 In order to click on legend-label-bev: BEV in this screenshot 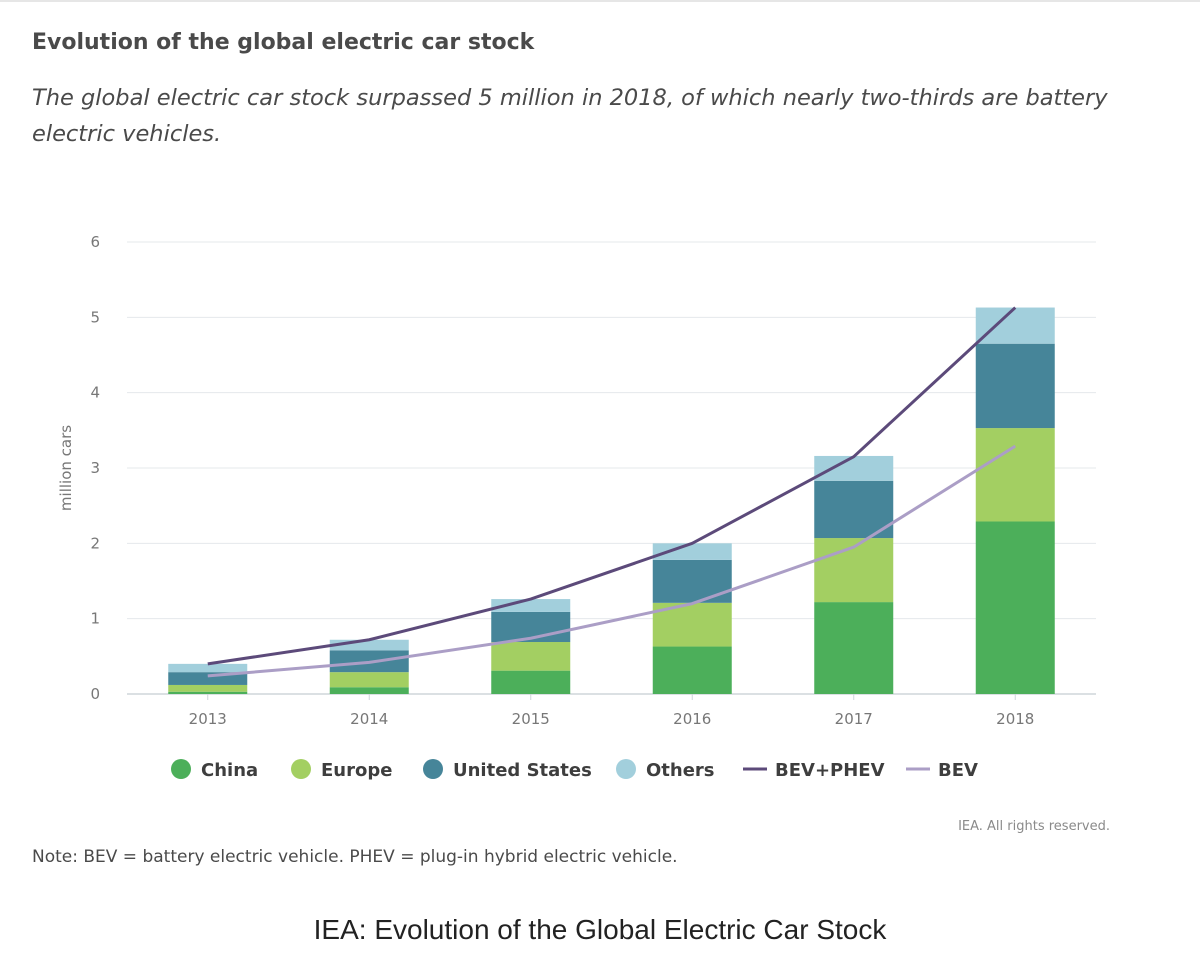, I will do `click(958, 770)`.